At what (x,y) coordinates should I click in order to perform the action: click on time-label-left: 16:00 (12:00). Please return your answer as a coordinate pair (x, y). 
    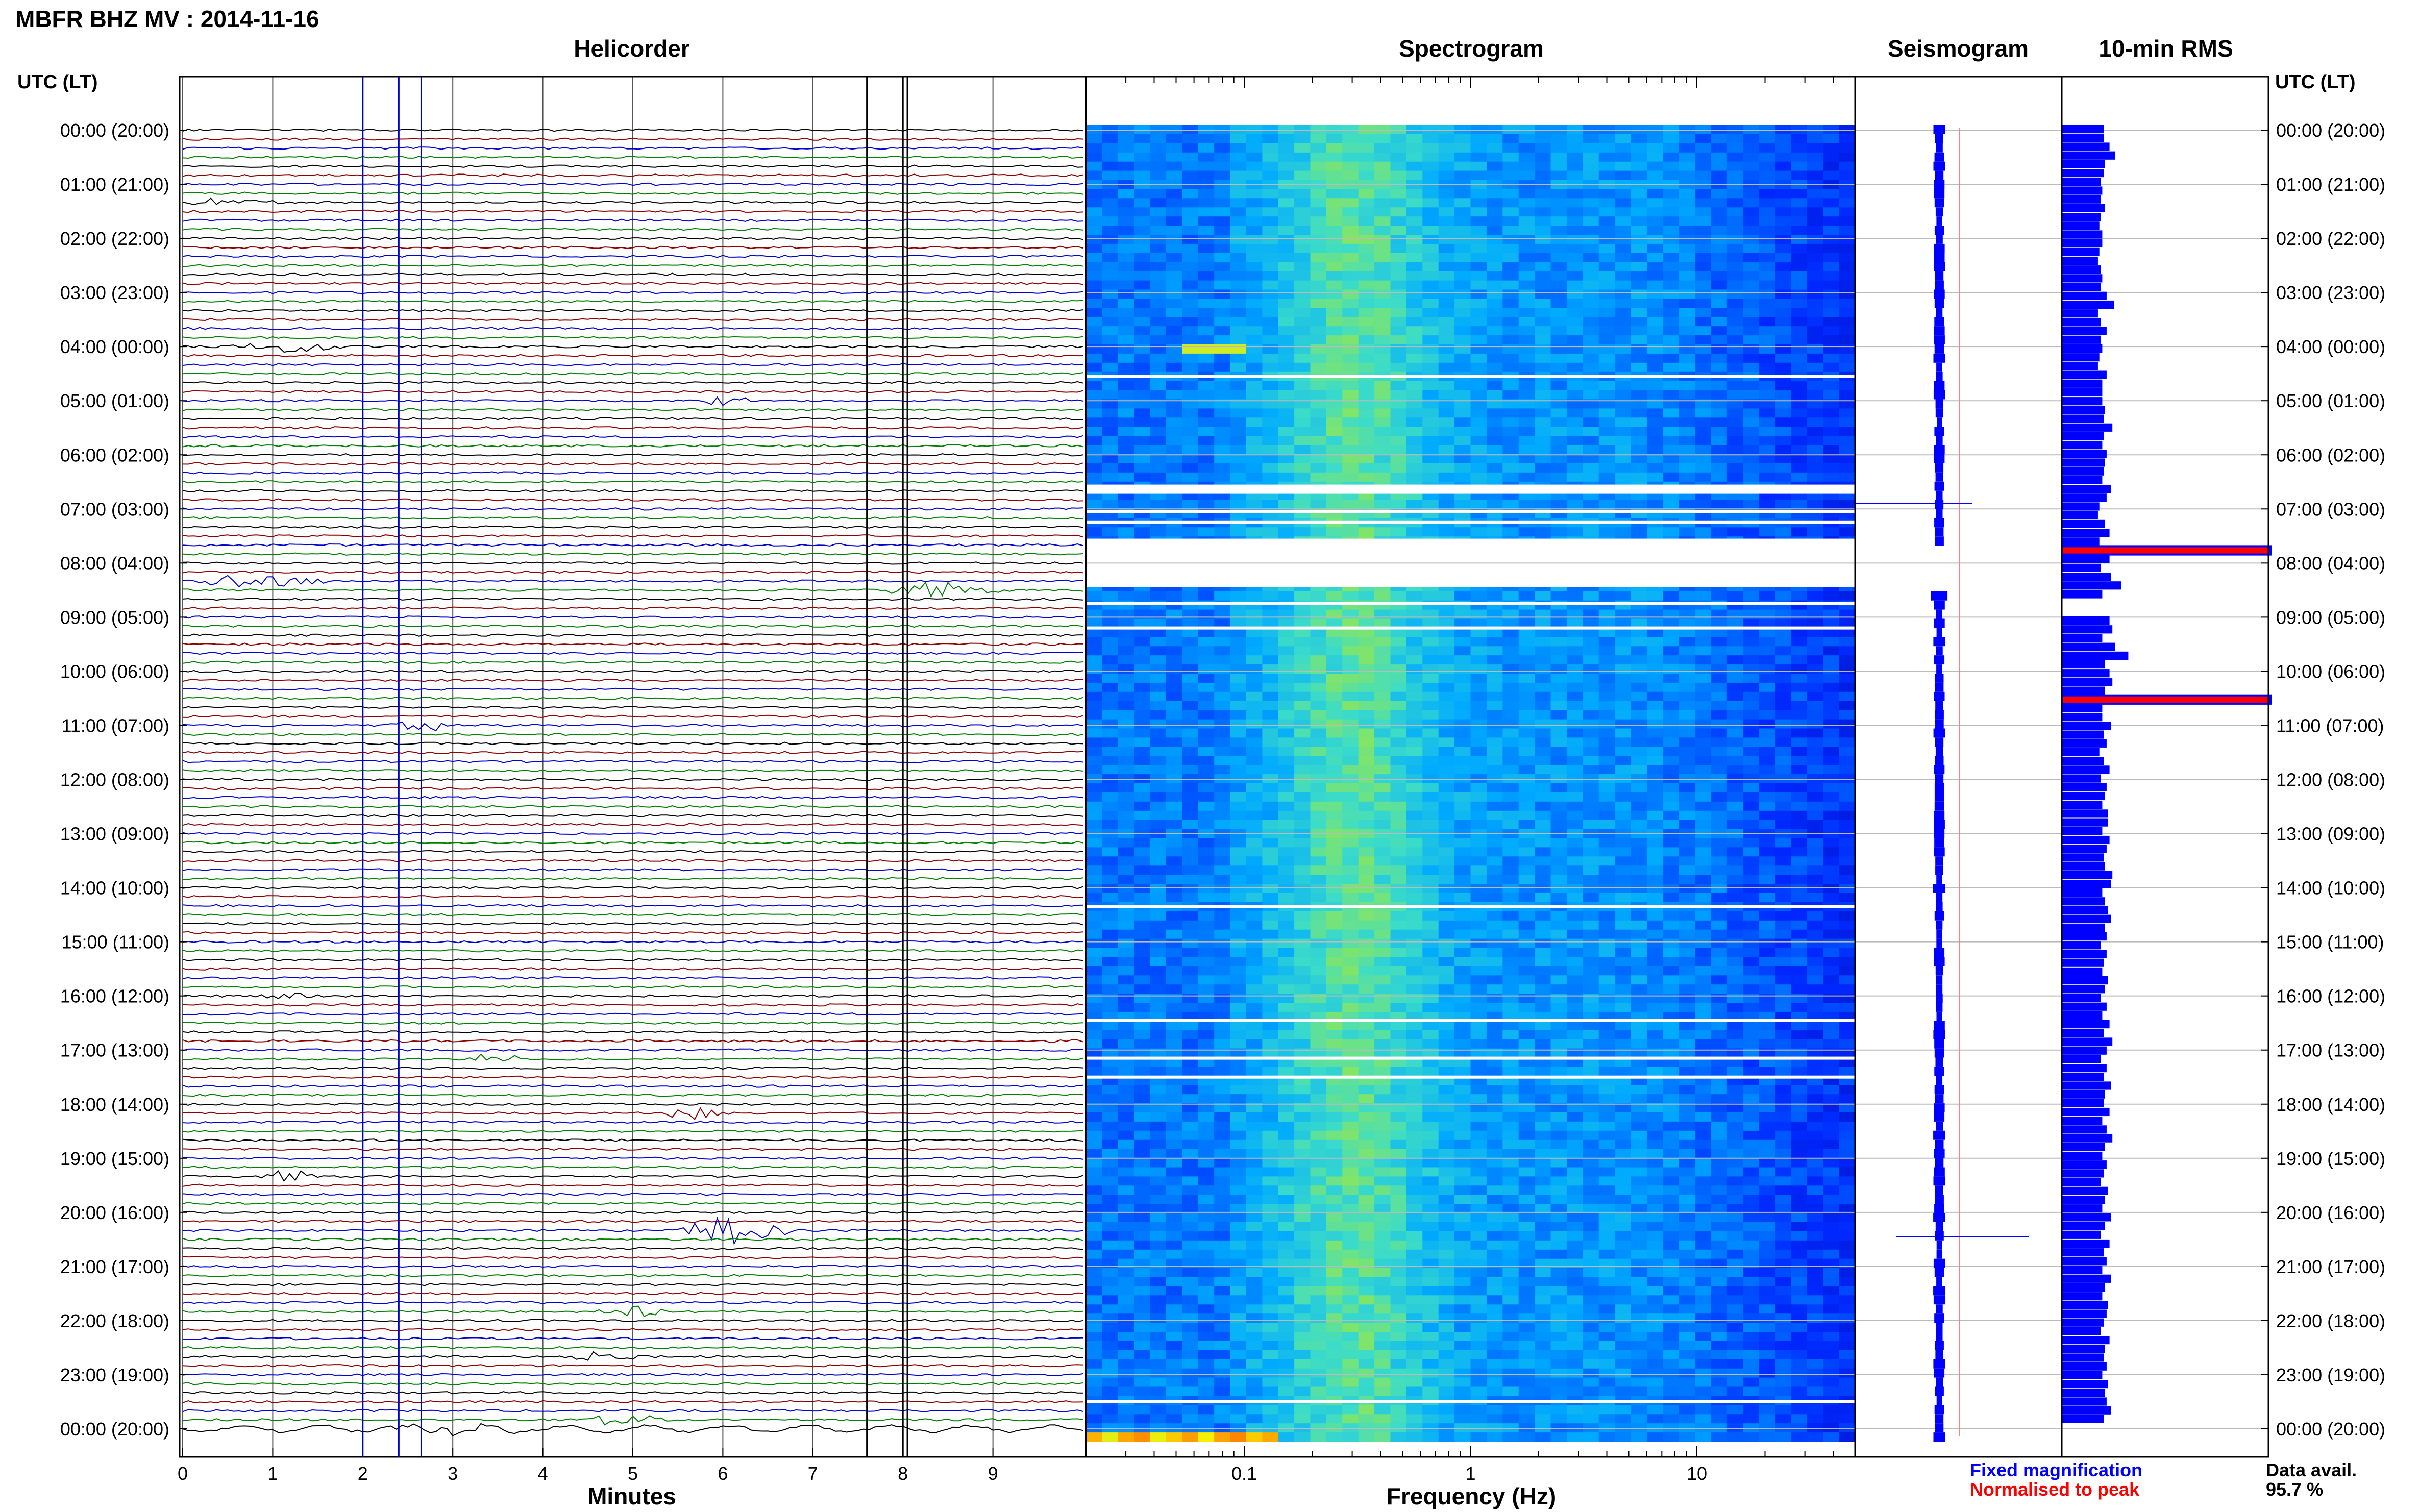
    Looking at the image, I should click on (114, 996).